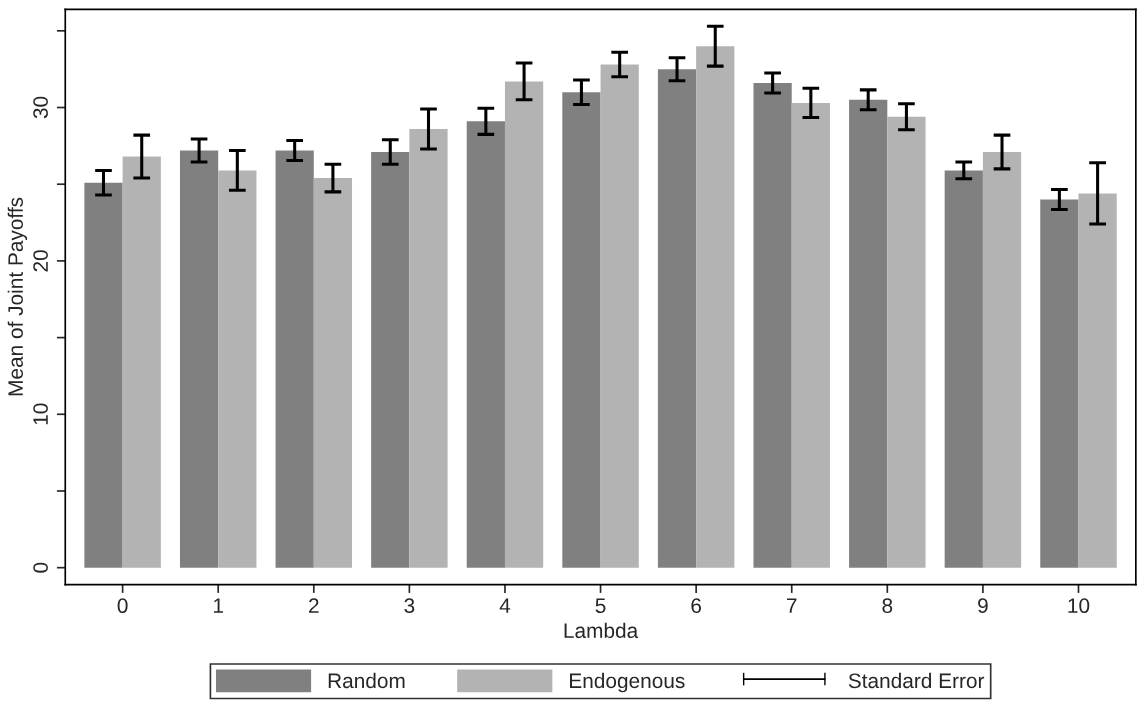 The image size is (1145, 719). Describe the element at coordinates (696, 606) in the screenshot. I see `x-tick-label: 6` at that location.